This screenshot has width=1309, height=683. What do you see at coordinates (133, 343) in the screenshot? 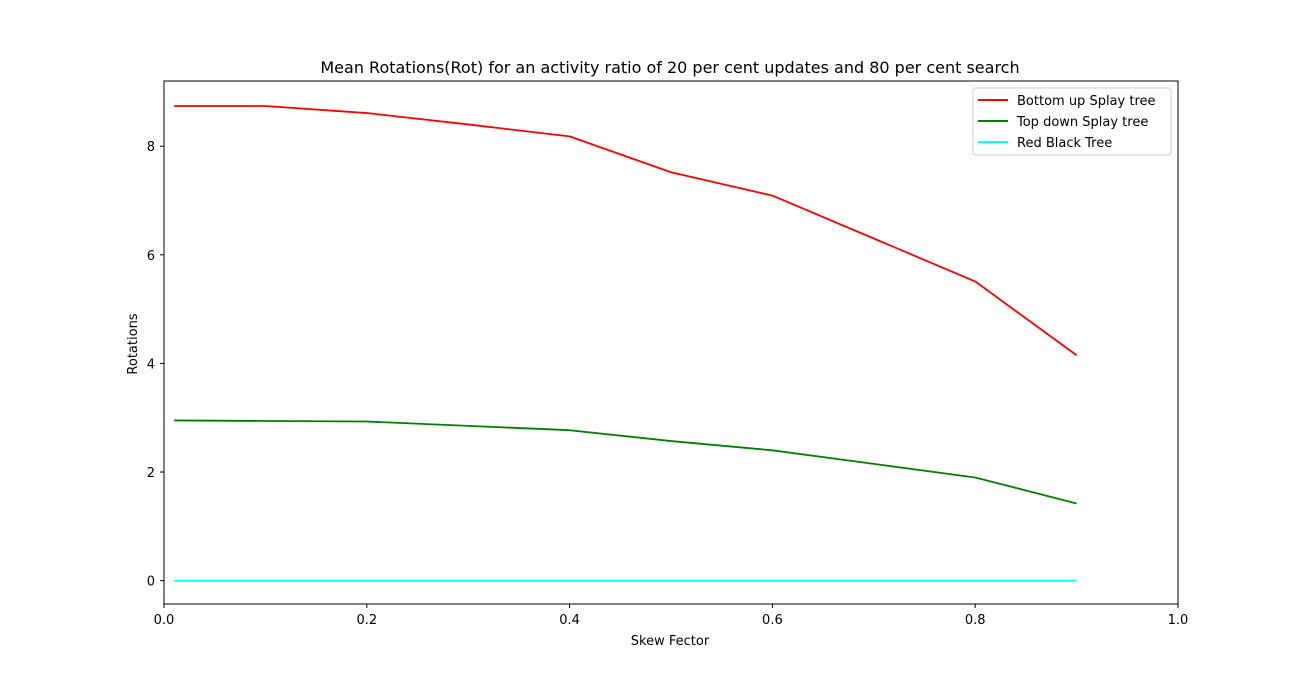
I see `y-axis-label: Rotations` at bounding box center [133, 343].